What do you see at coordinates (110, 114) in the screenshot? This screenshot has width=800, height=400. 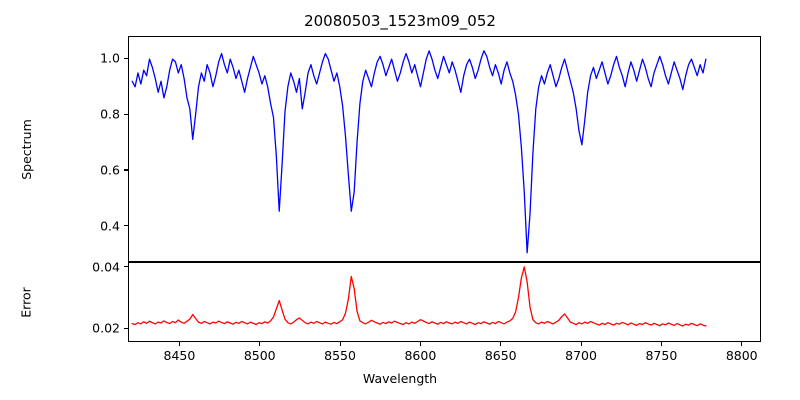 I see `spectrum-y-tick-label: 0.8` at bounding box center [110, 114].